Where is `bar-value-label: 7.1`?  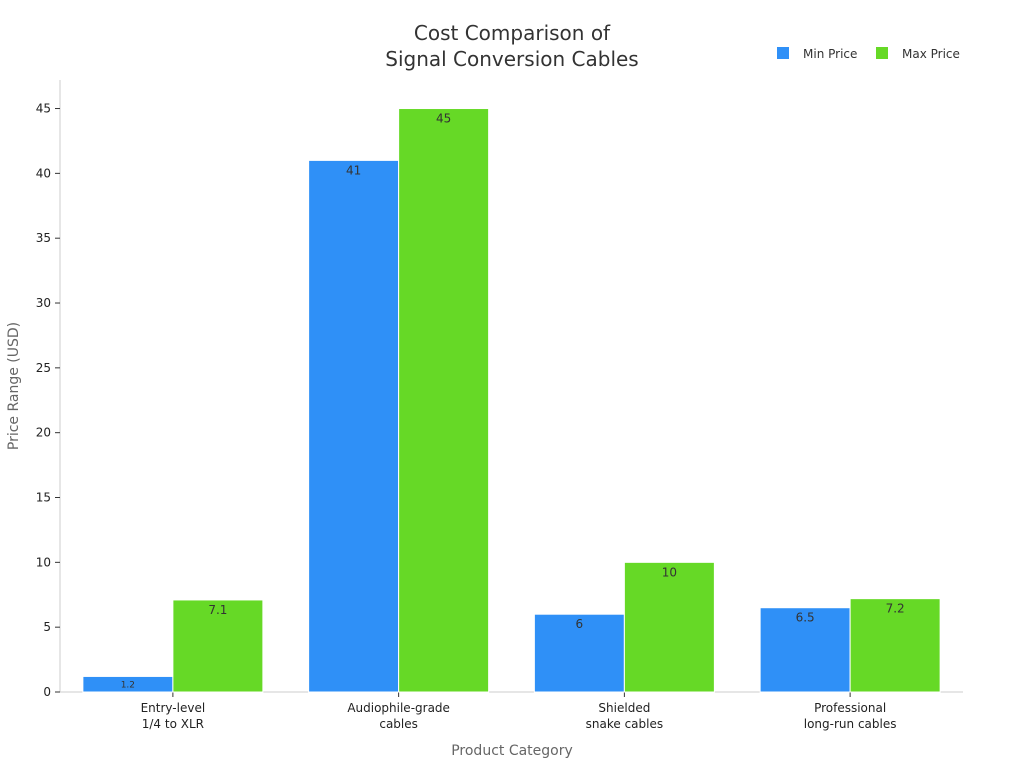 bar-value-label: 7.1 is located at coordinates (217, 610).